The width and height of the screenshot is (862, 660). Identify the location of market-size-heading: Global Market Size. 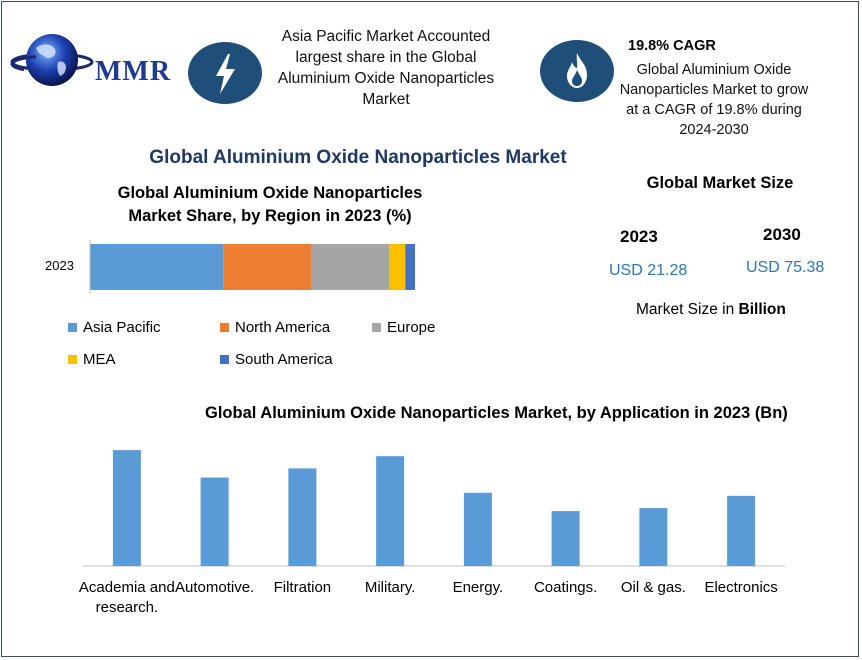
(720, 183).